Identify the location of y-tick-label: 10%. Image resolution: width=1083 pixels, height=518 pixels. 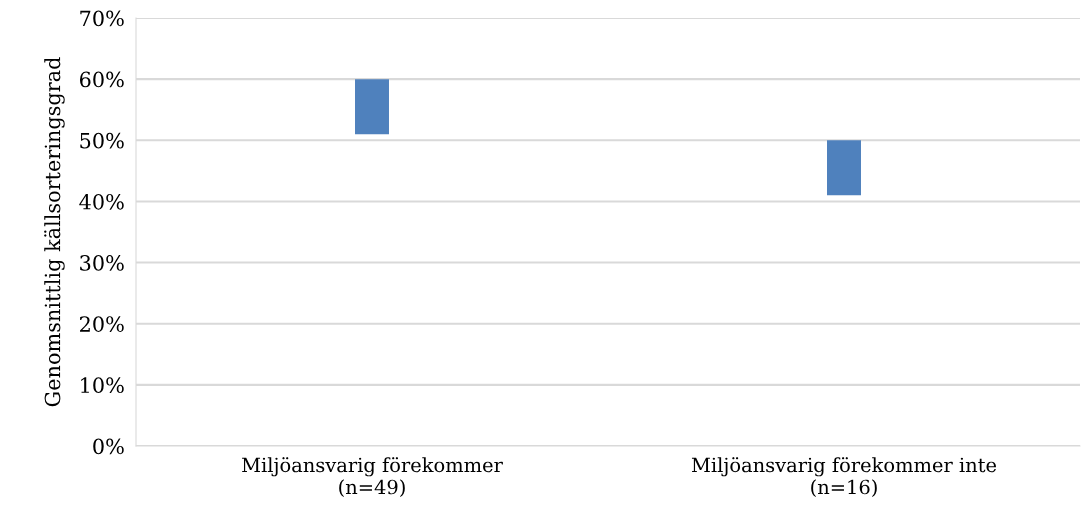
(102, 385).